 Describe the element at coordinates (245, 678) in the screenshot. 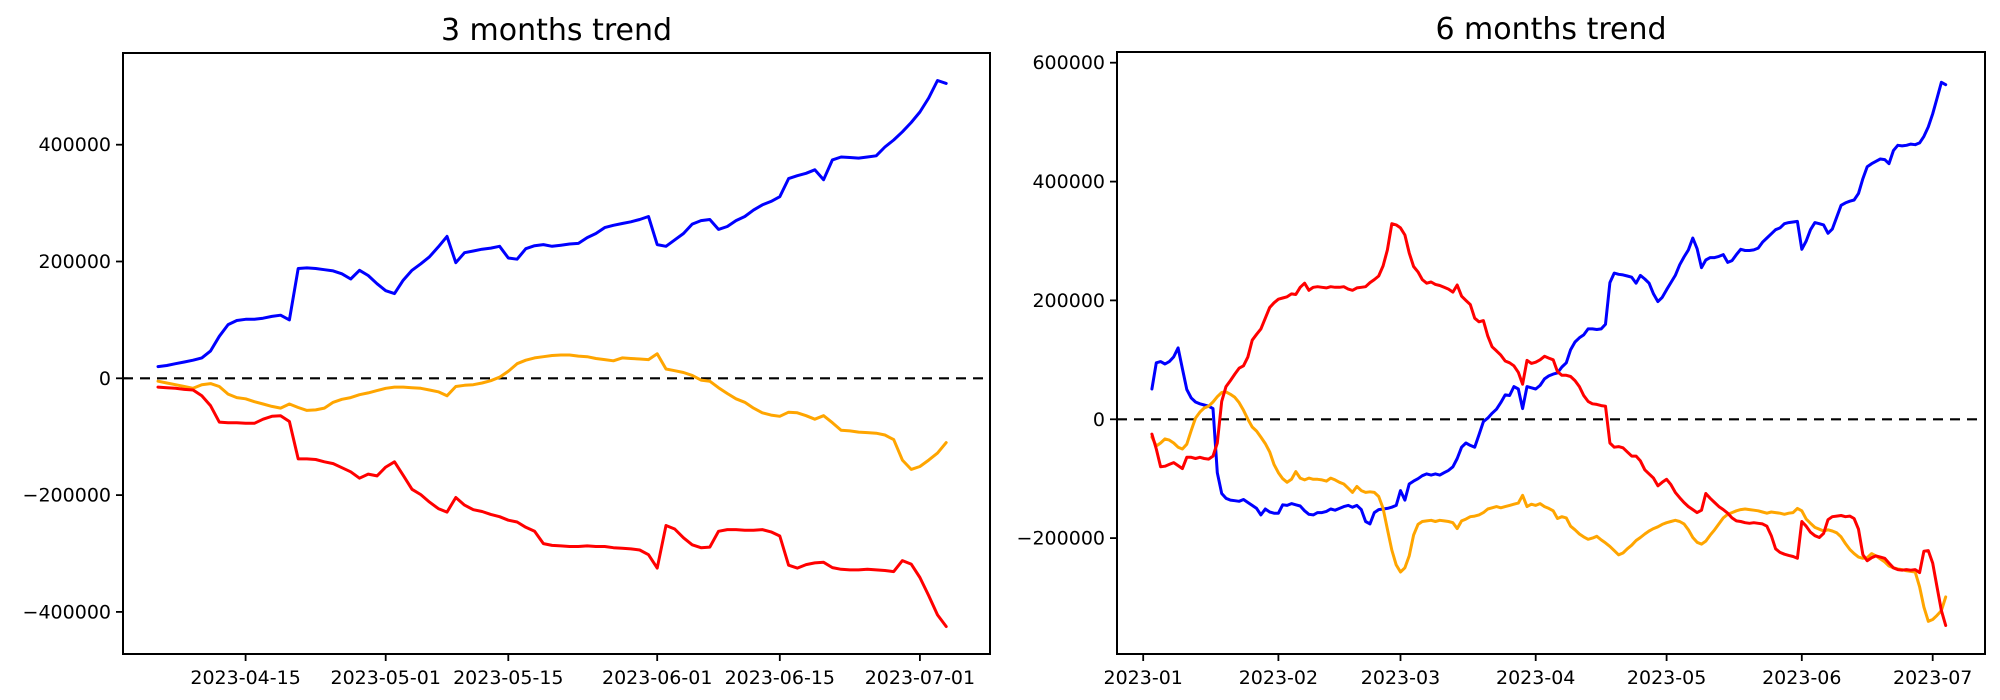

I see `x-tick-label: 2023-04-15` at that location.